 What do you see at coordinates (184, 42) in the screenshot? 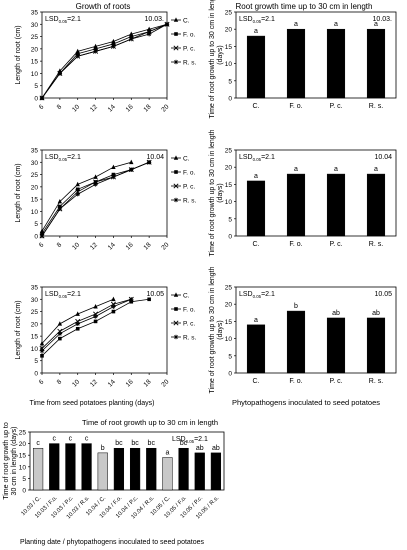
I see `legend: C. F. o. P. c. R. s.` at bounding box center [184, 42].